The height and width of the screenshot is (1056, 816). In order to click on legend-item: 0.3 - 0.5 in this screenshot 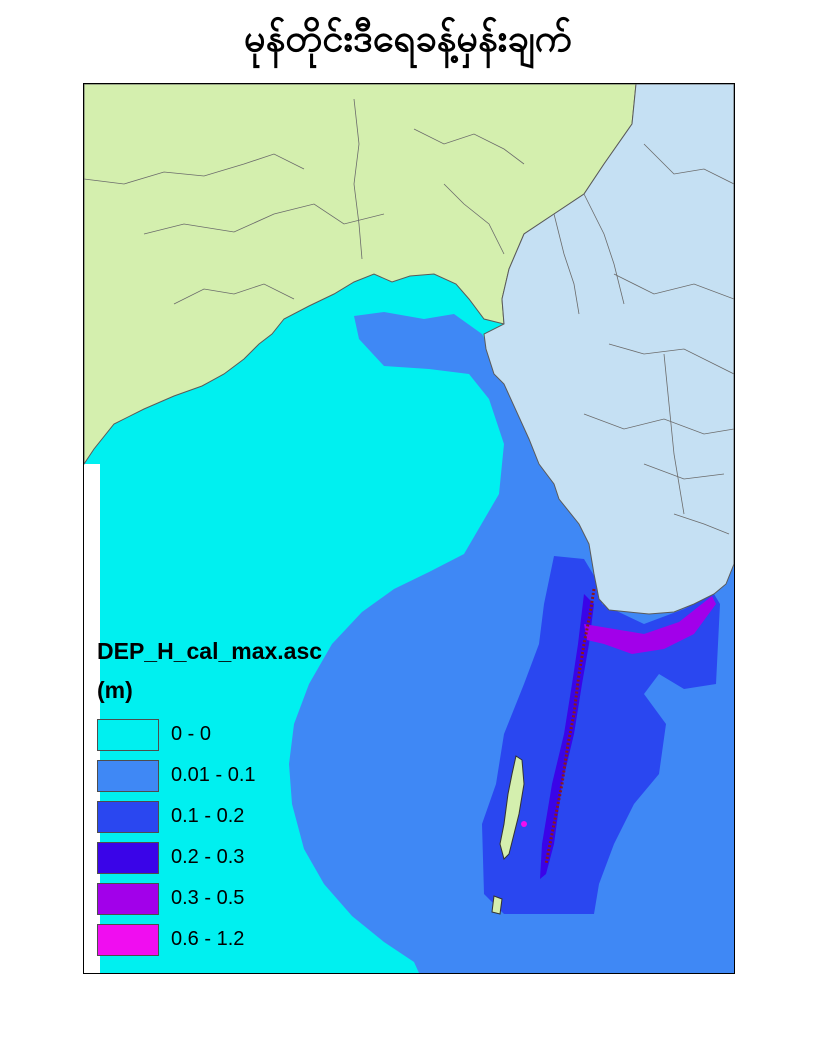, I will do `click(209, 898)`.